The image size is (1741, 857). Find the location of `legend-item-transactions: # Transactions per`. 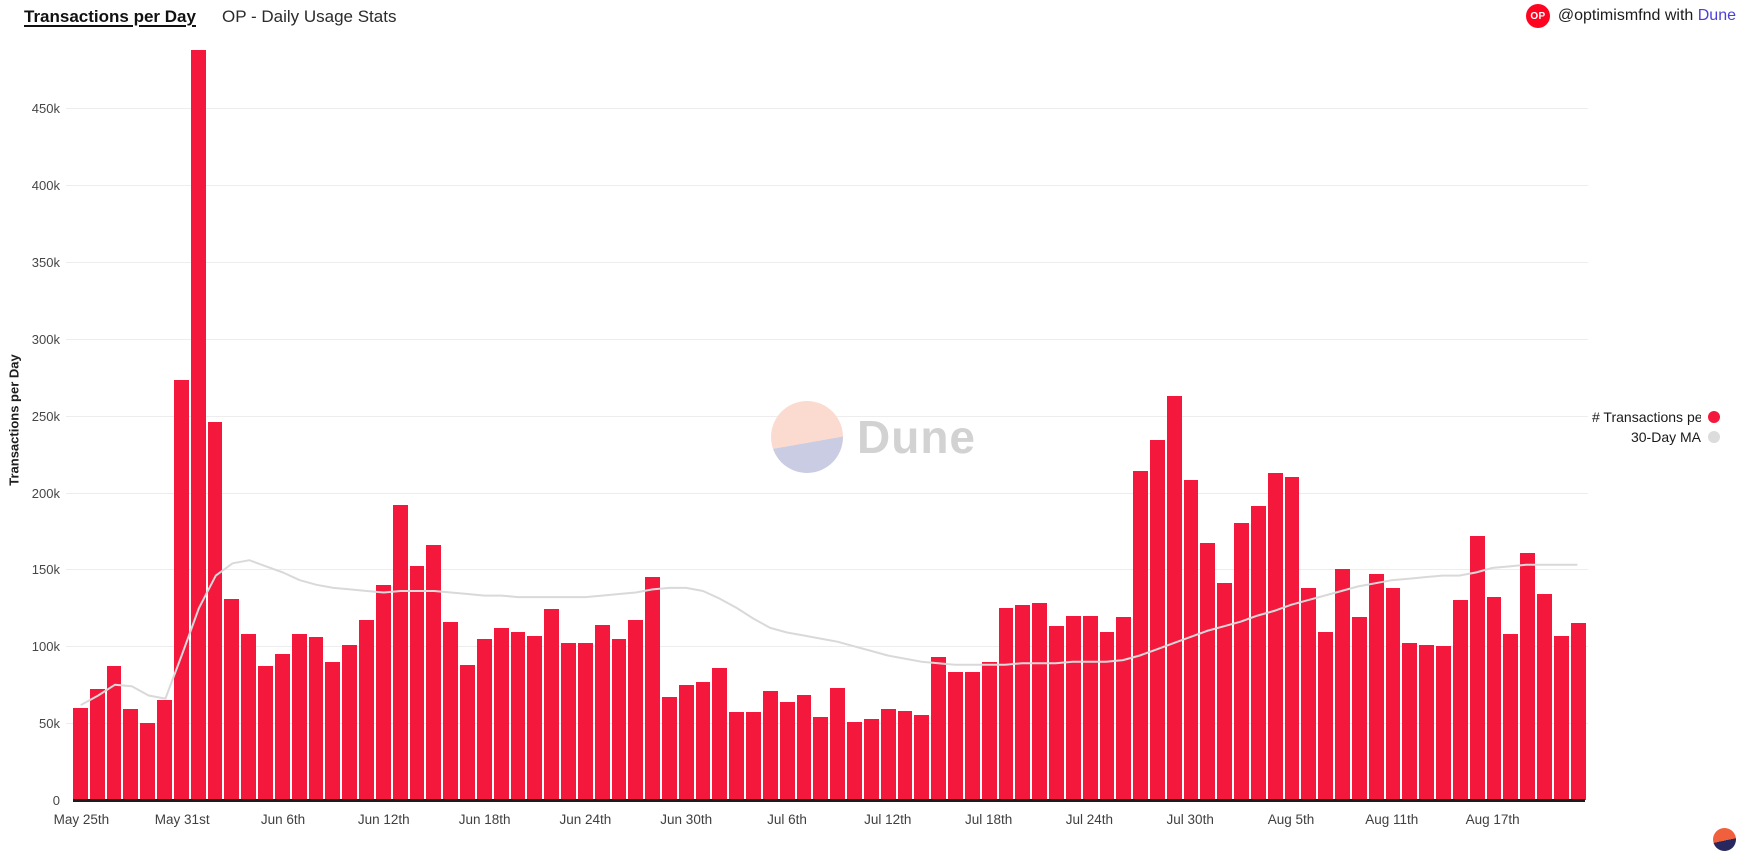

legend-item-transactions: # Transactions per is located at coordinates (1656, 417).